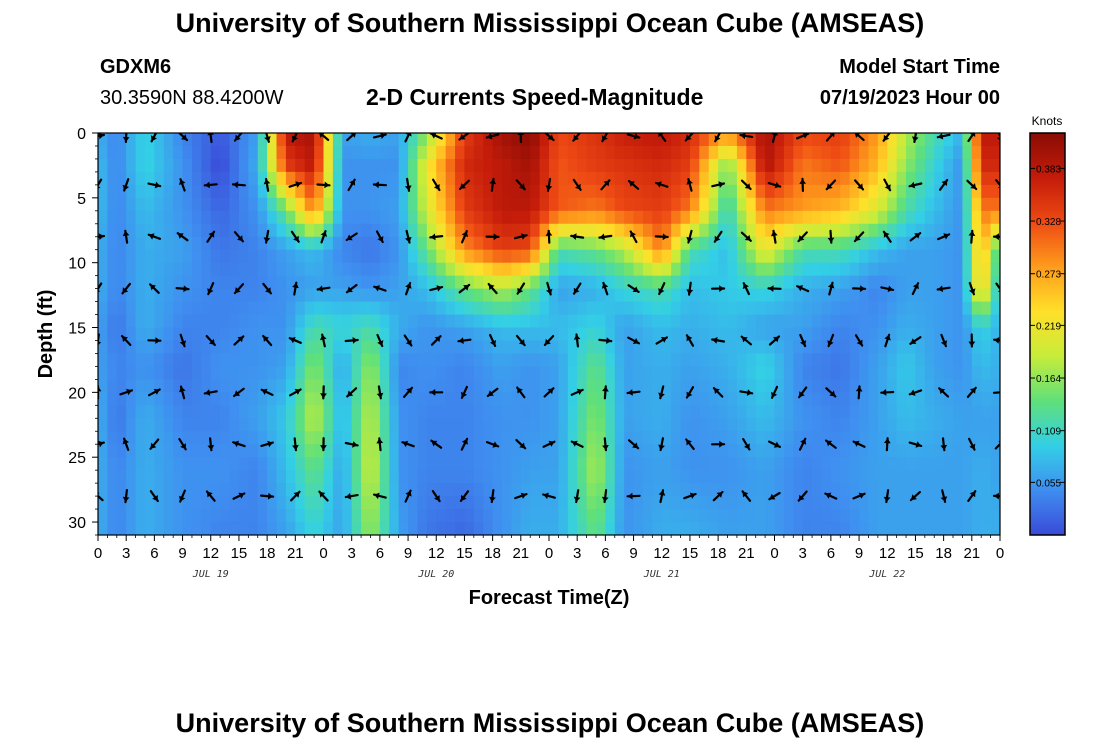  I want to click on x-tick-label: 6, so click(380, 553).